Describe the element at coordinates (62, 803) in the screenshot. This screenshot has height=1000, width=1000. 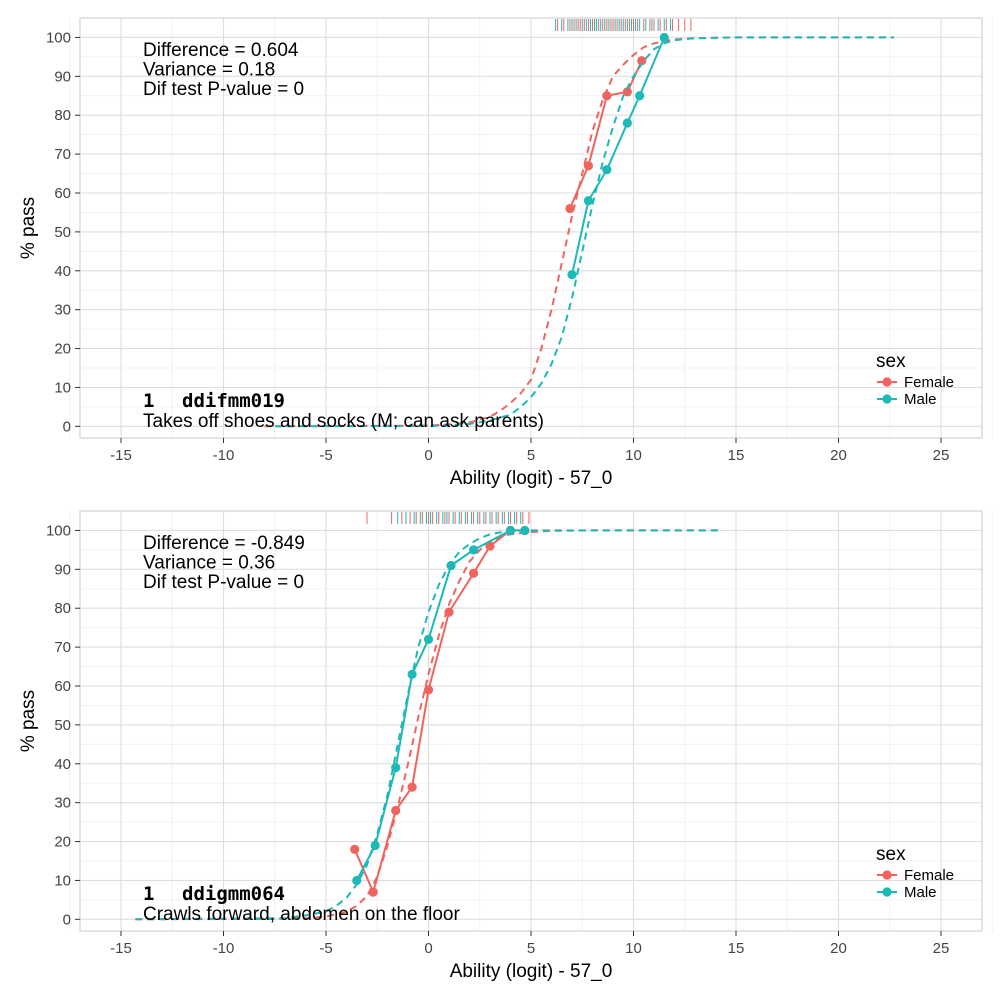
I see `y-tick-label: 30` at that location.